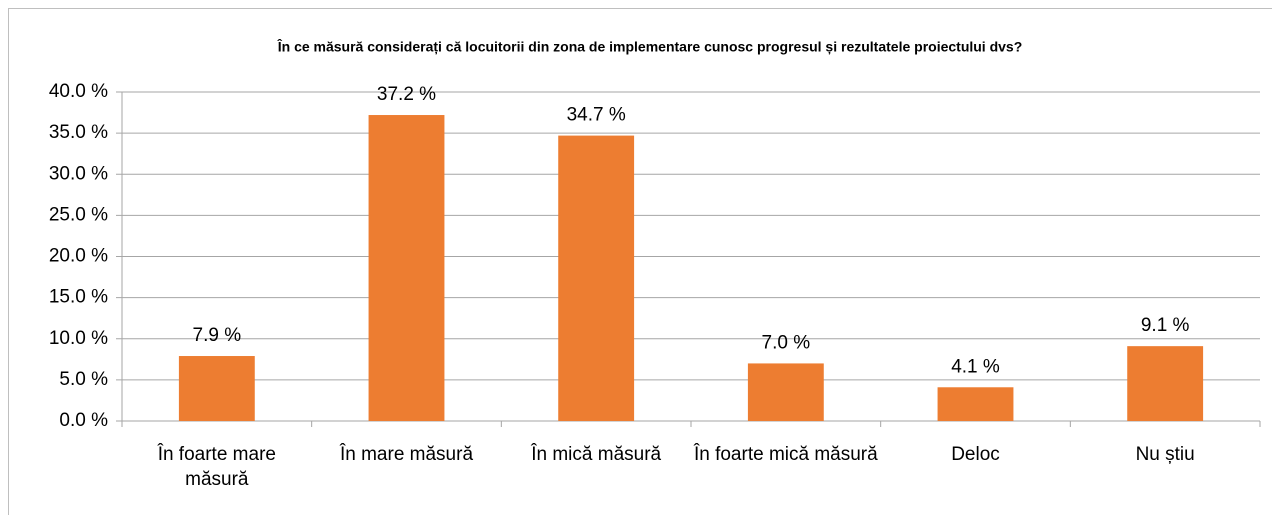 The width and height of the screenshot is (1272, 515). What do you see at coordinates (78, 256) in the screenshot?
I see `y-tick-label: 20.0 %` at bounding box center [78, 256].